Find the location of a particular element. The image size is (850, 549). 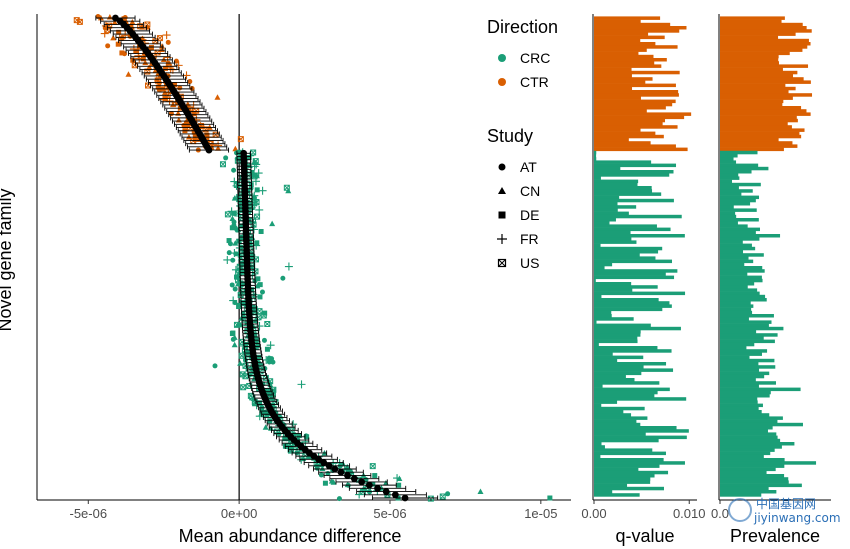

watermark: 中国基因网 jiyinwang.com is located at coordinates (784, 510).